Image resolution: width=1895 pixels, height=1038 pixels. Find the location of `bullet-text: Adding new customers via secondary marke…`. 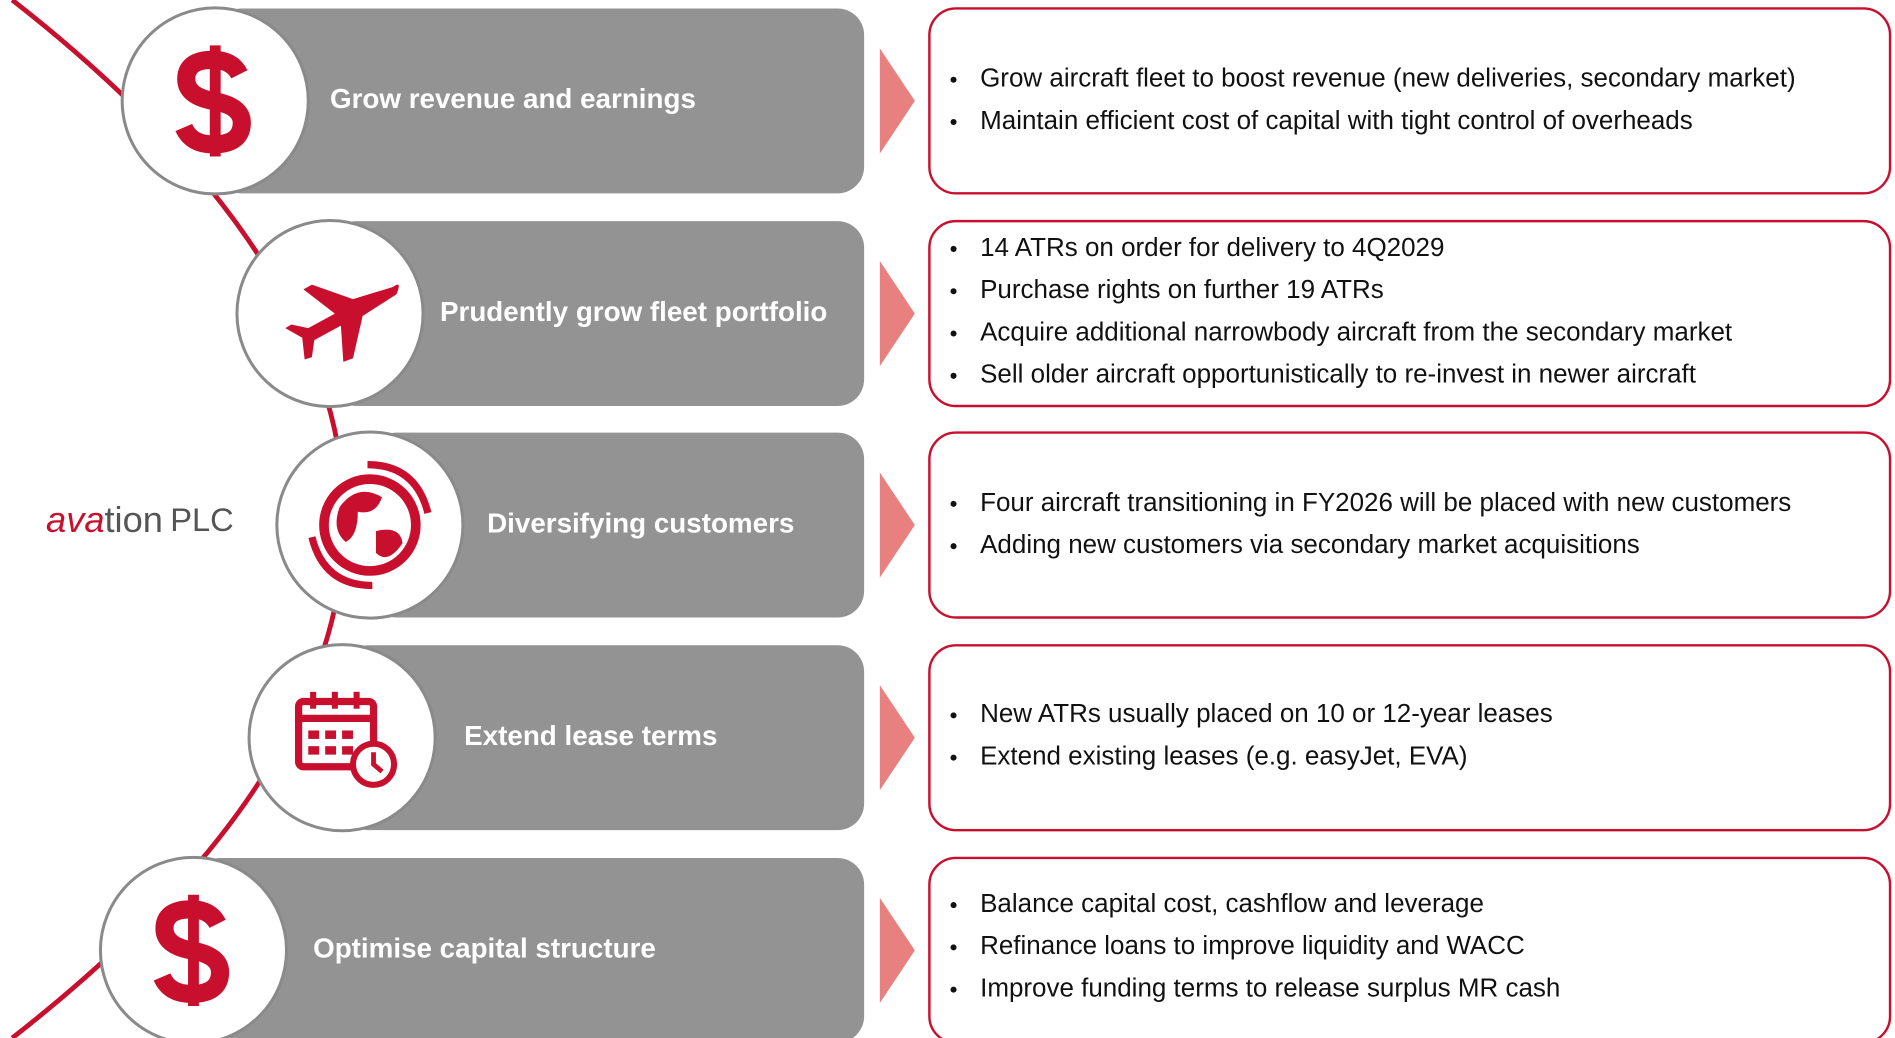

bullet-text: Adding new customers via secondary marke… is located at coordinates (1310, 544).